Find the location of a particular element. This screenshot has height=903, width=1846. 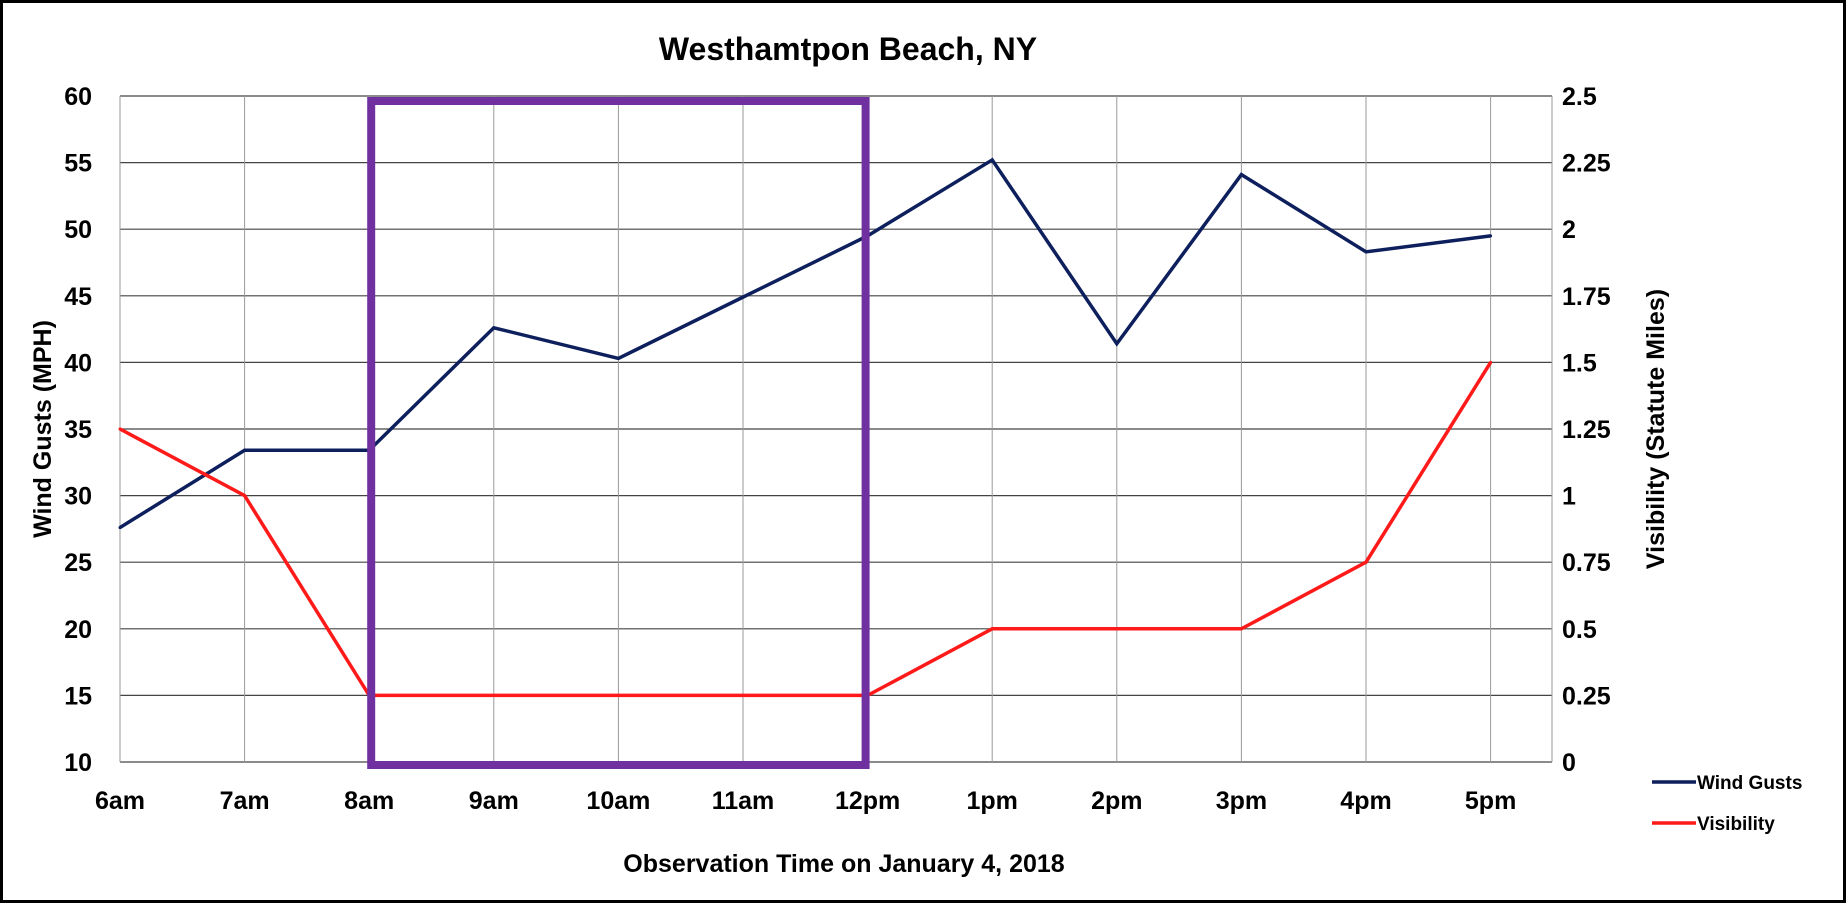

visibility-legend-label: Visibility is located at coordinates (1736, 824).